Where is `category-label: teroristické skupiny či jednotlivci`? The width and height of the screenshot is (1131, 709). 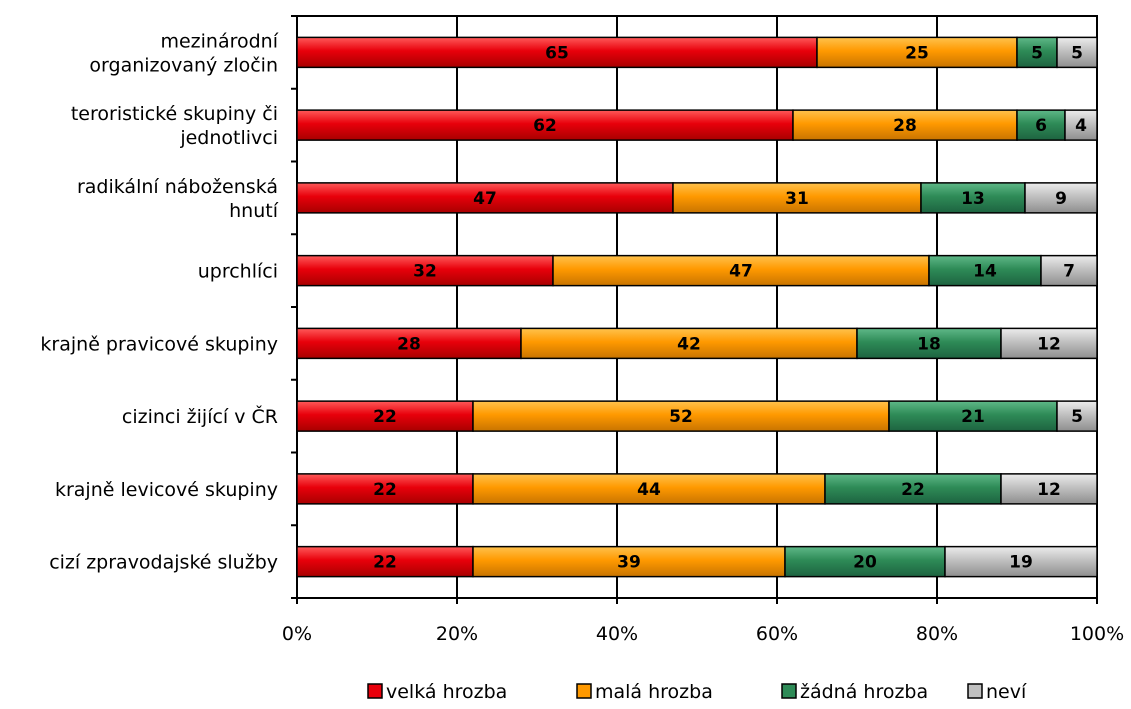 category-label: teroristické skupiny či jednotlivci is located at coordinates (174, 126).